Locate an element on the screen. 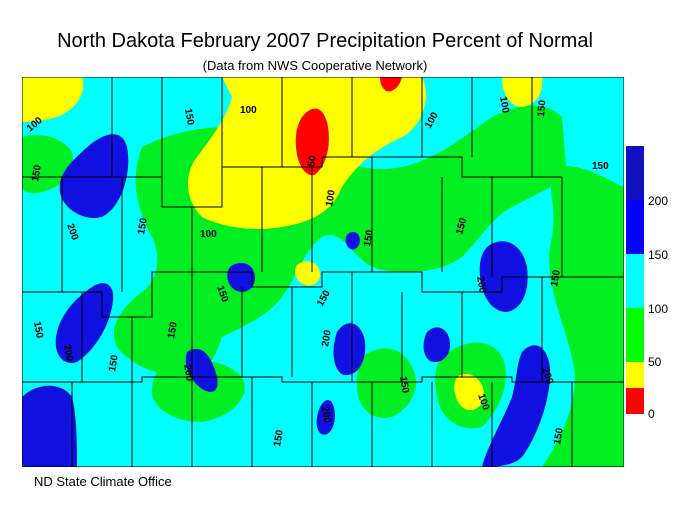 The width and height of the screenshot is (700, 529). legend-colorbar is located at coordinates (635, 280).